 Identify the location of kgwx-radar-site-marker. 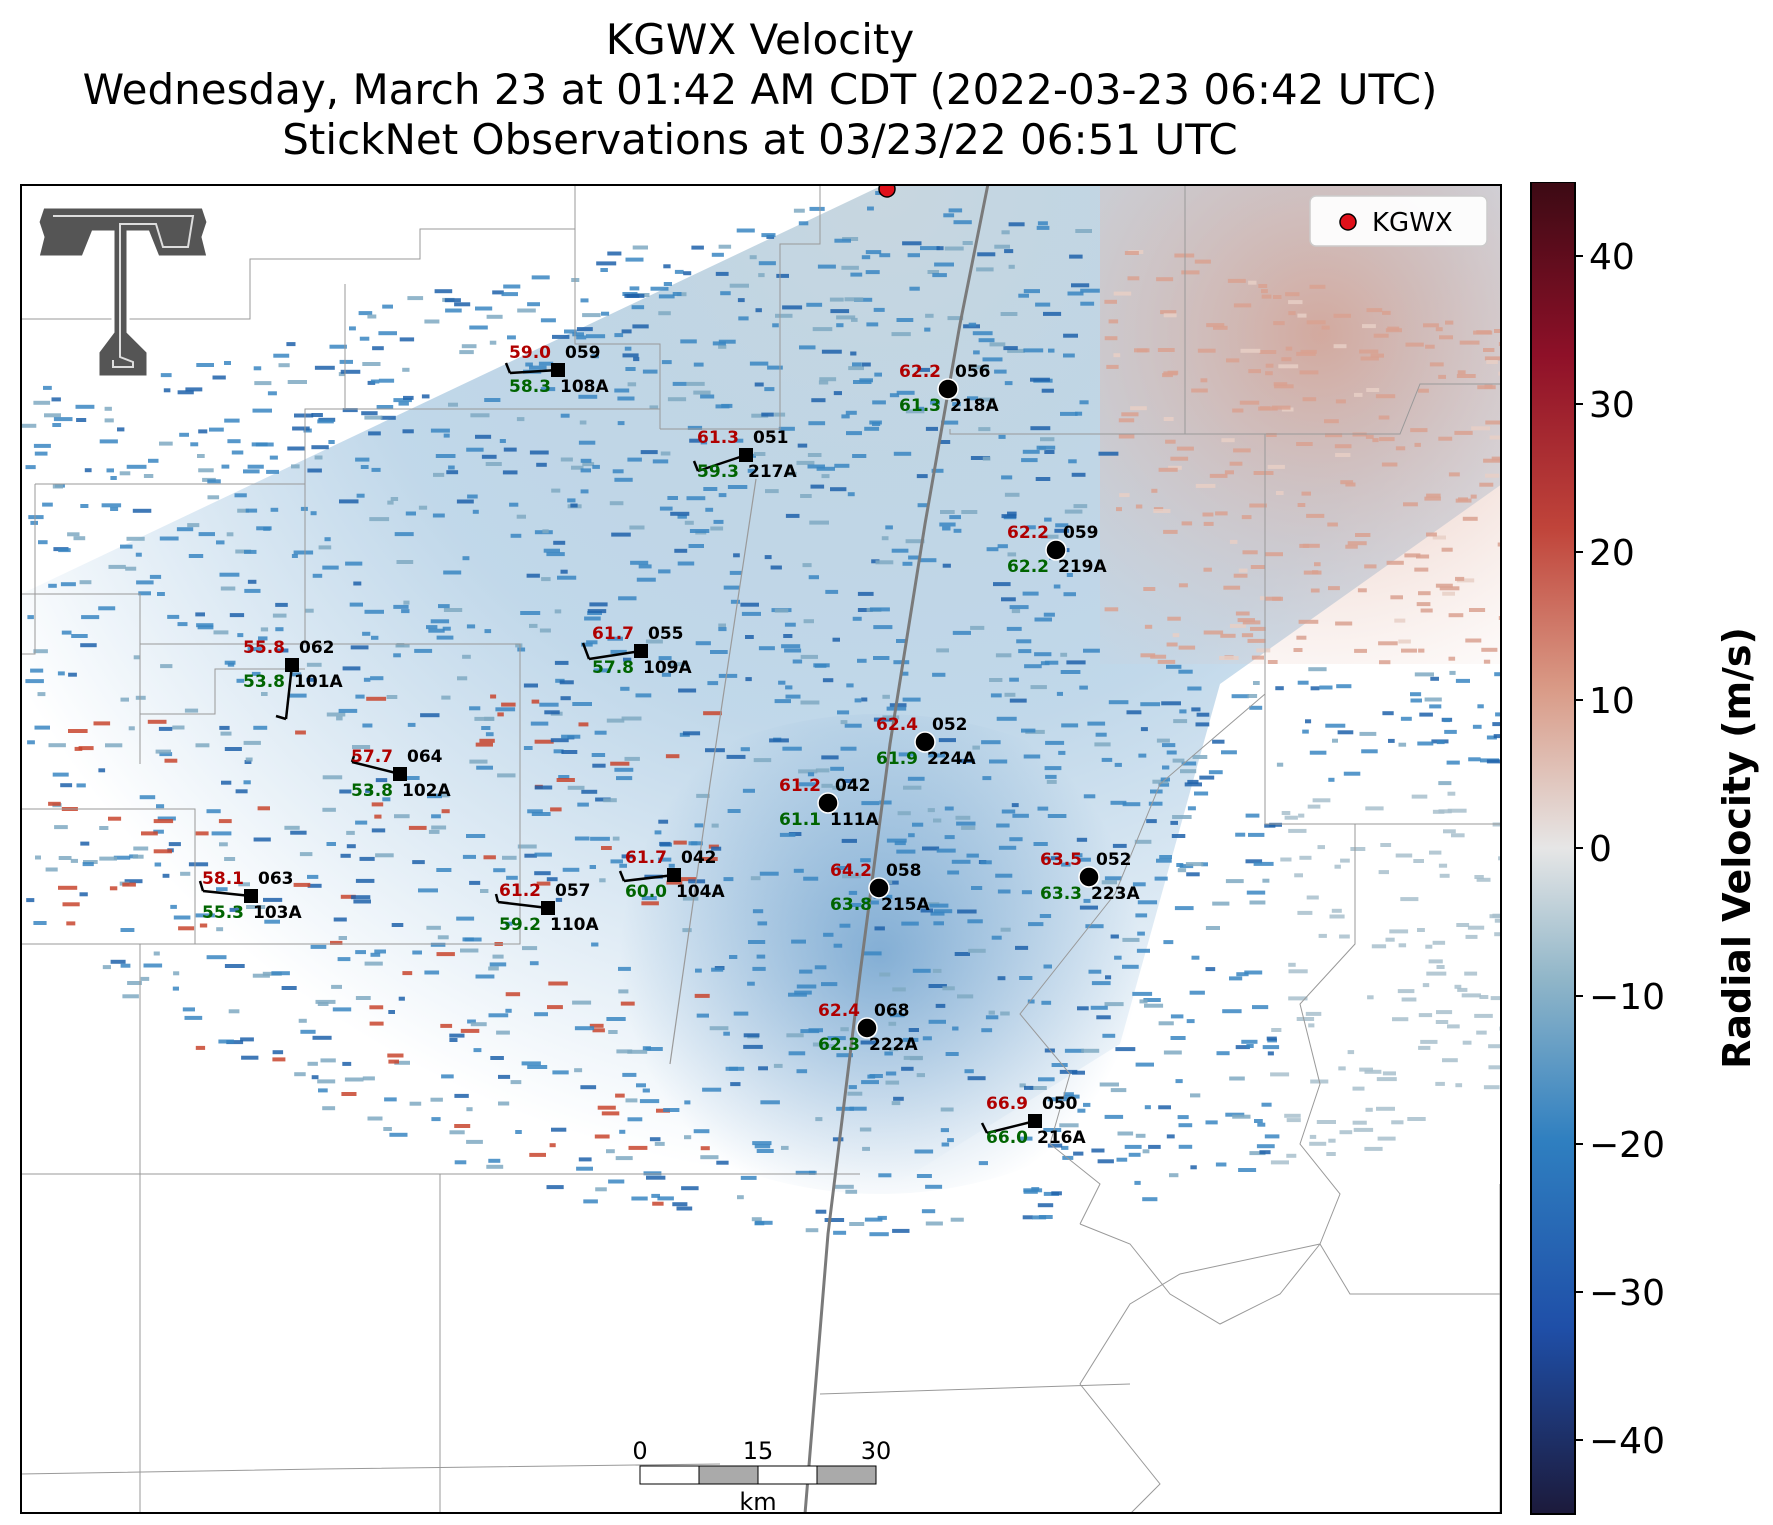
(887, 191).